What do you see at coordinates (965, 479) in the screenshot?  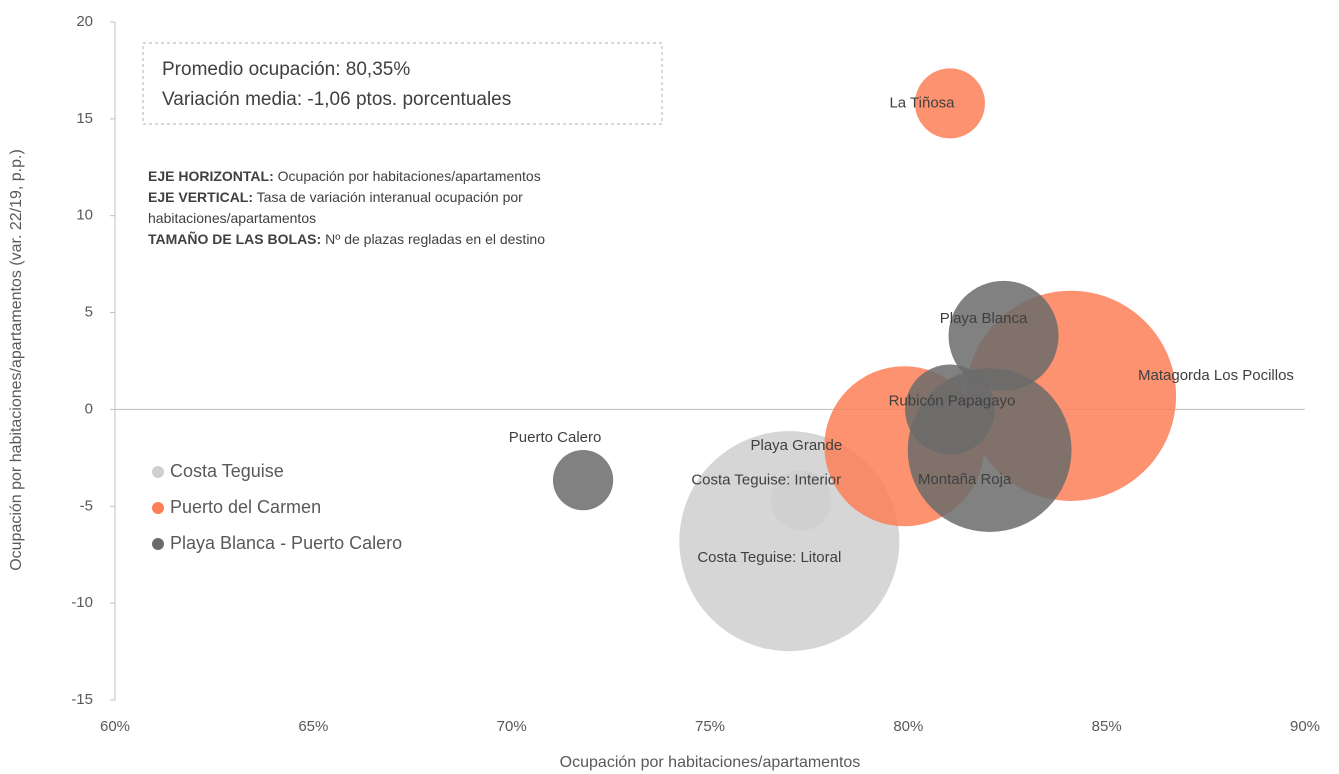 I see `bubble-label: Montaña Roja` at bounding box center [965, 479].